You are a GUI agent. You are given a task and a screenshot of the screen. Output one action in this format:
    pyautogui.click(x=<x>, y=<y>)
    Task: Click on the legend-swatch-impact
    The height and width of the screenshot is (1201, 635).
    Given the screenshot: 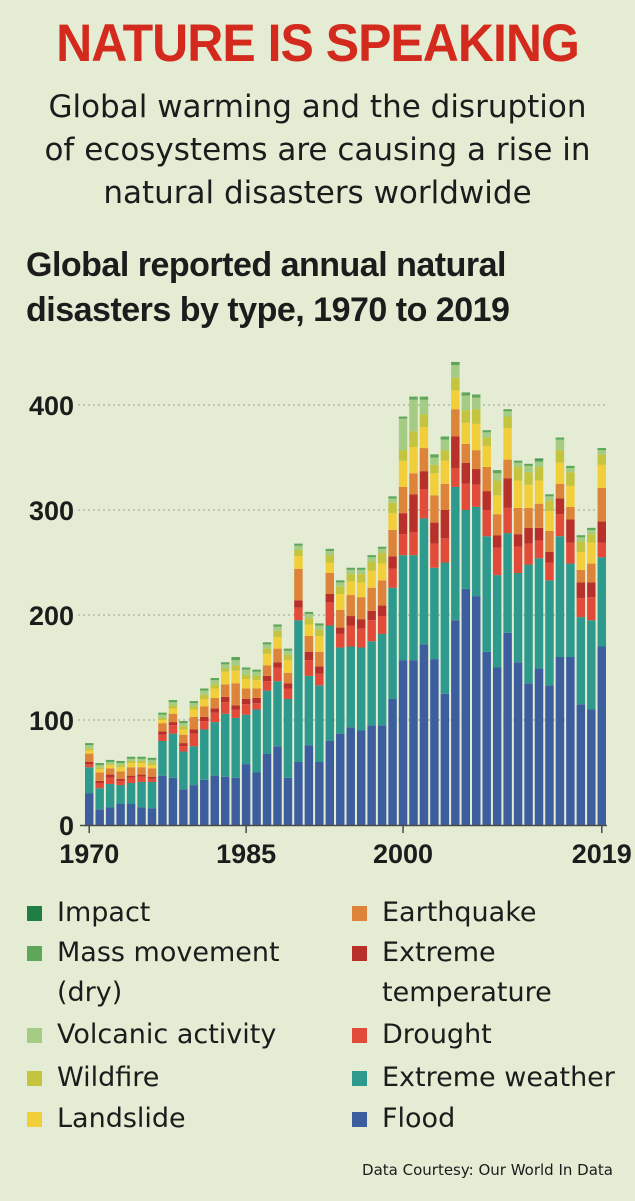 What is the action you would take?
    pyautogui.click(x=34, y=913)
    